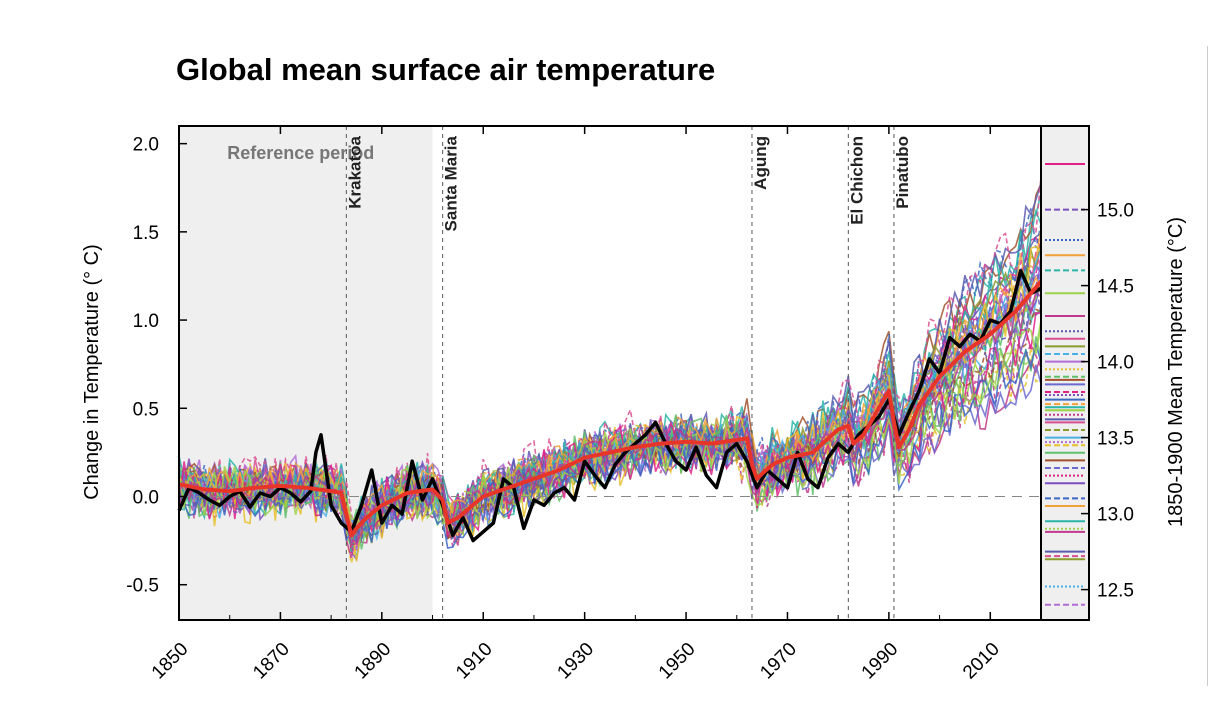 The image size is (1212, 710). What do you see at coordinates (981, 661) in the screenshot?
I see `x-tick-label: 2010` at bounding box center [981, 661].